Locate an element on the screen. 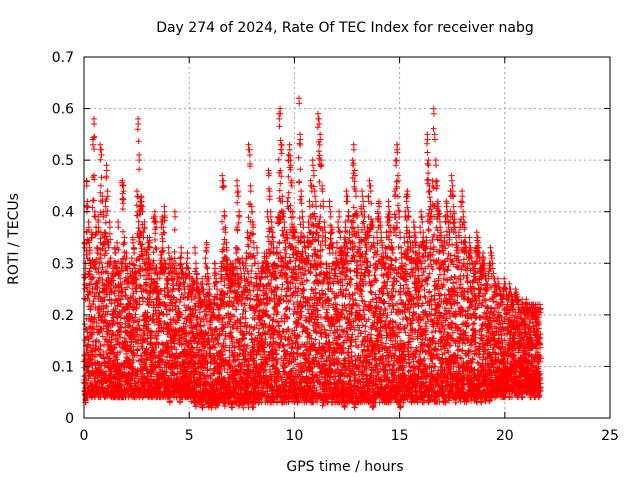 The width and height of the screenshot is (640, 480). x-tick-label: 25 is located at coordinates (610, 436).